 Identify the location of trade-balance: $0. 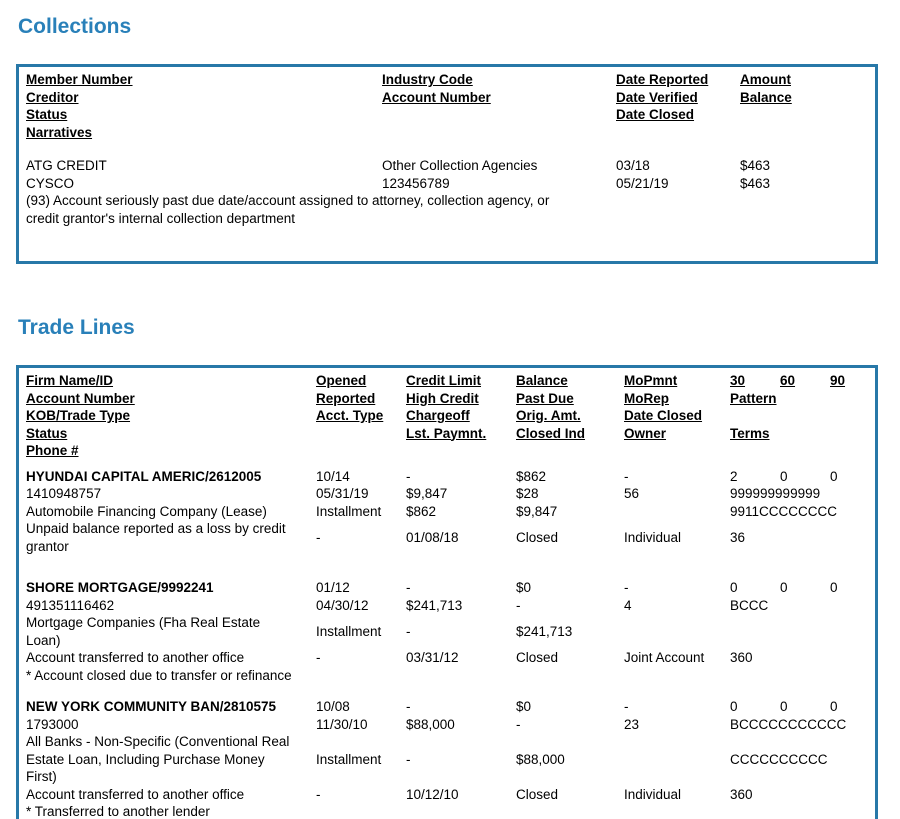
(524, 587).